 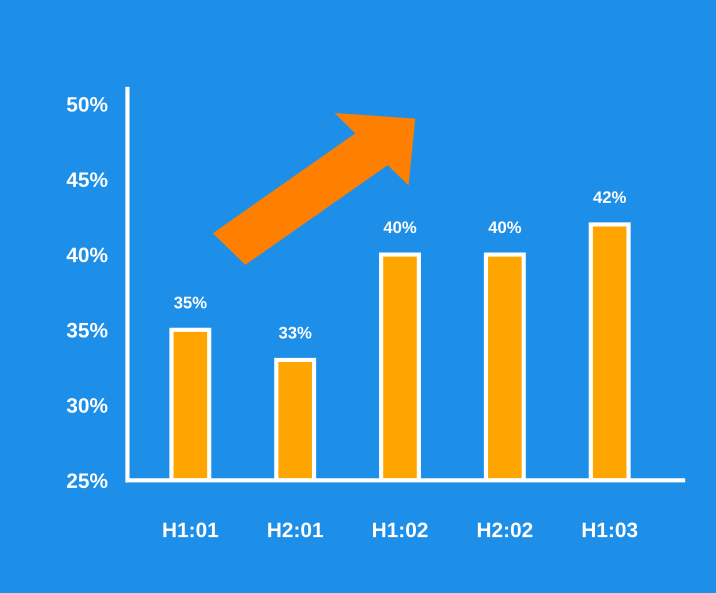 I want to click on y-tick-label: 45%, so click(x=87, y=180).